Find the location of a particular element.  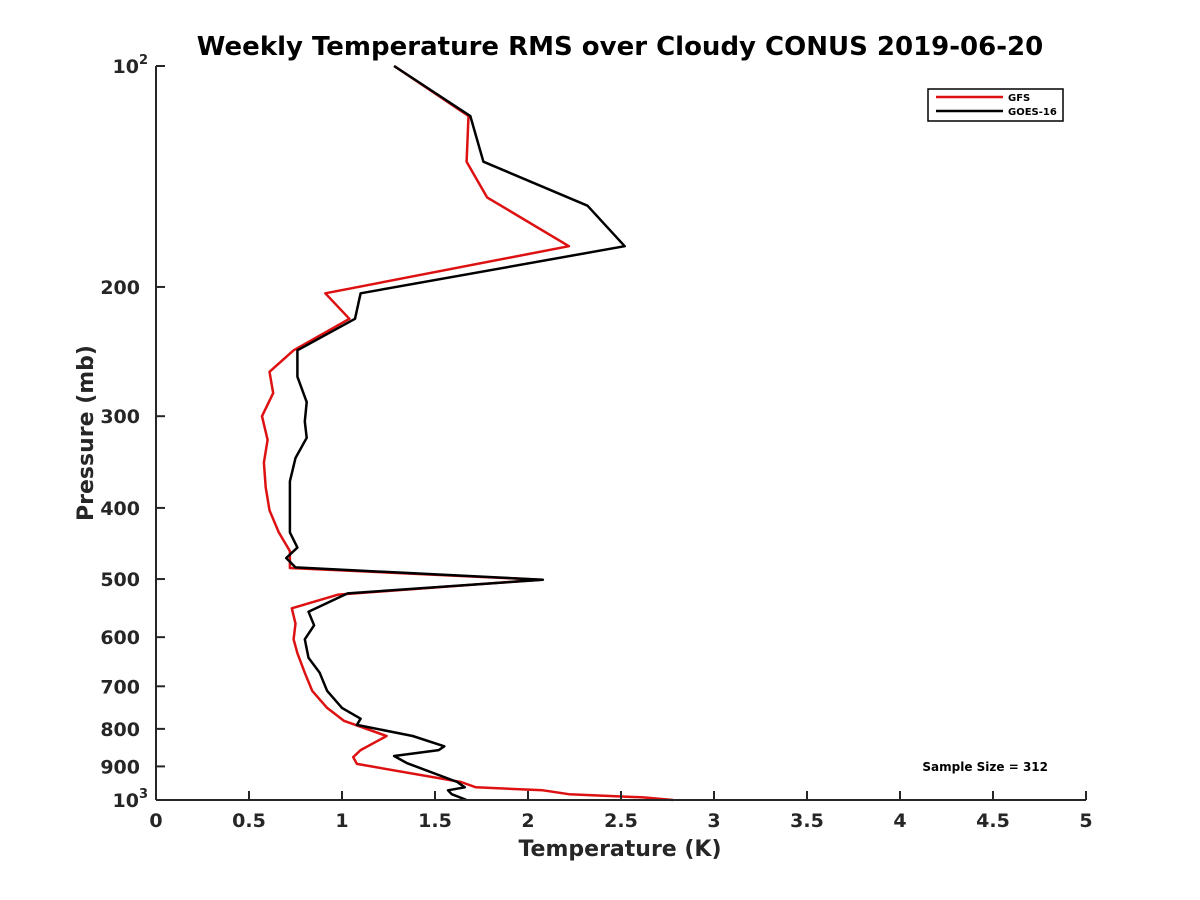

x-tick-label: 2.5 is located at coordinates (621, 821).